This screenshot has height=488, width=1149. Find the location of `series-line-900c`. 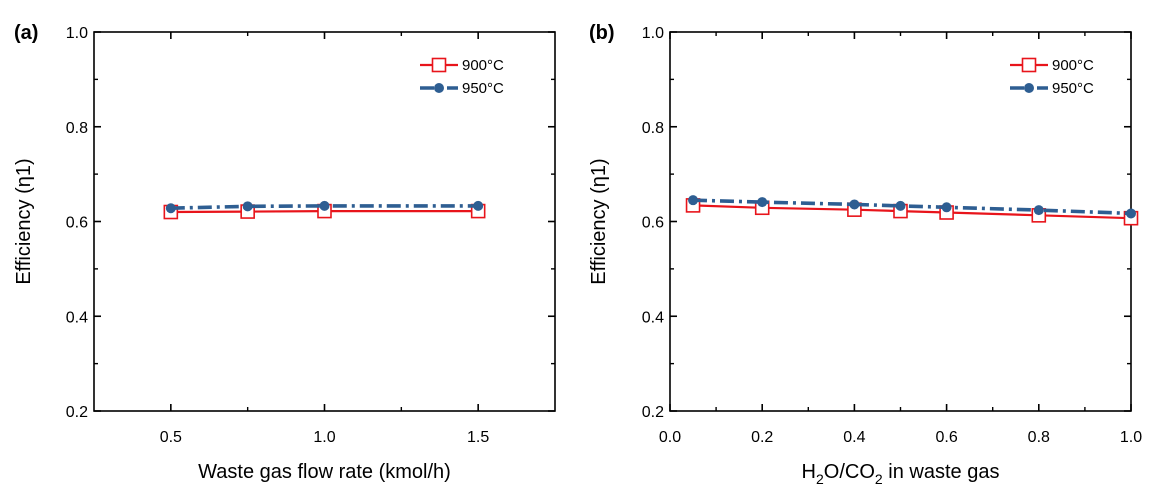

series-line-900c is located at coordinates (324, 212).